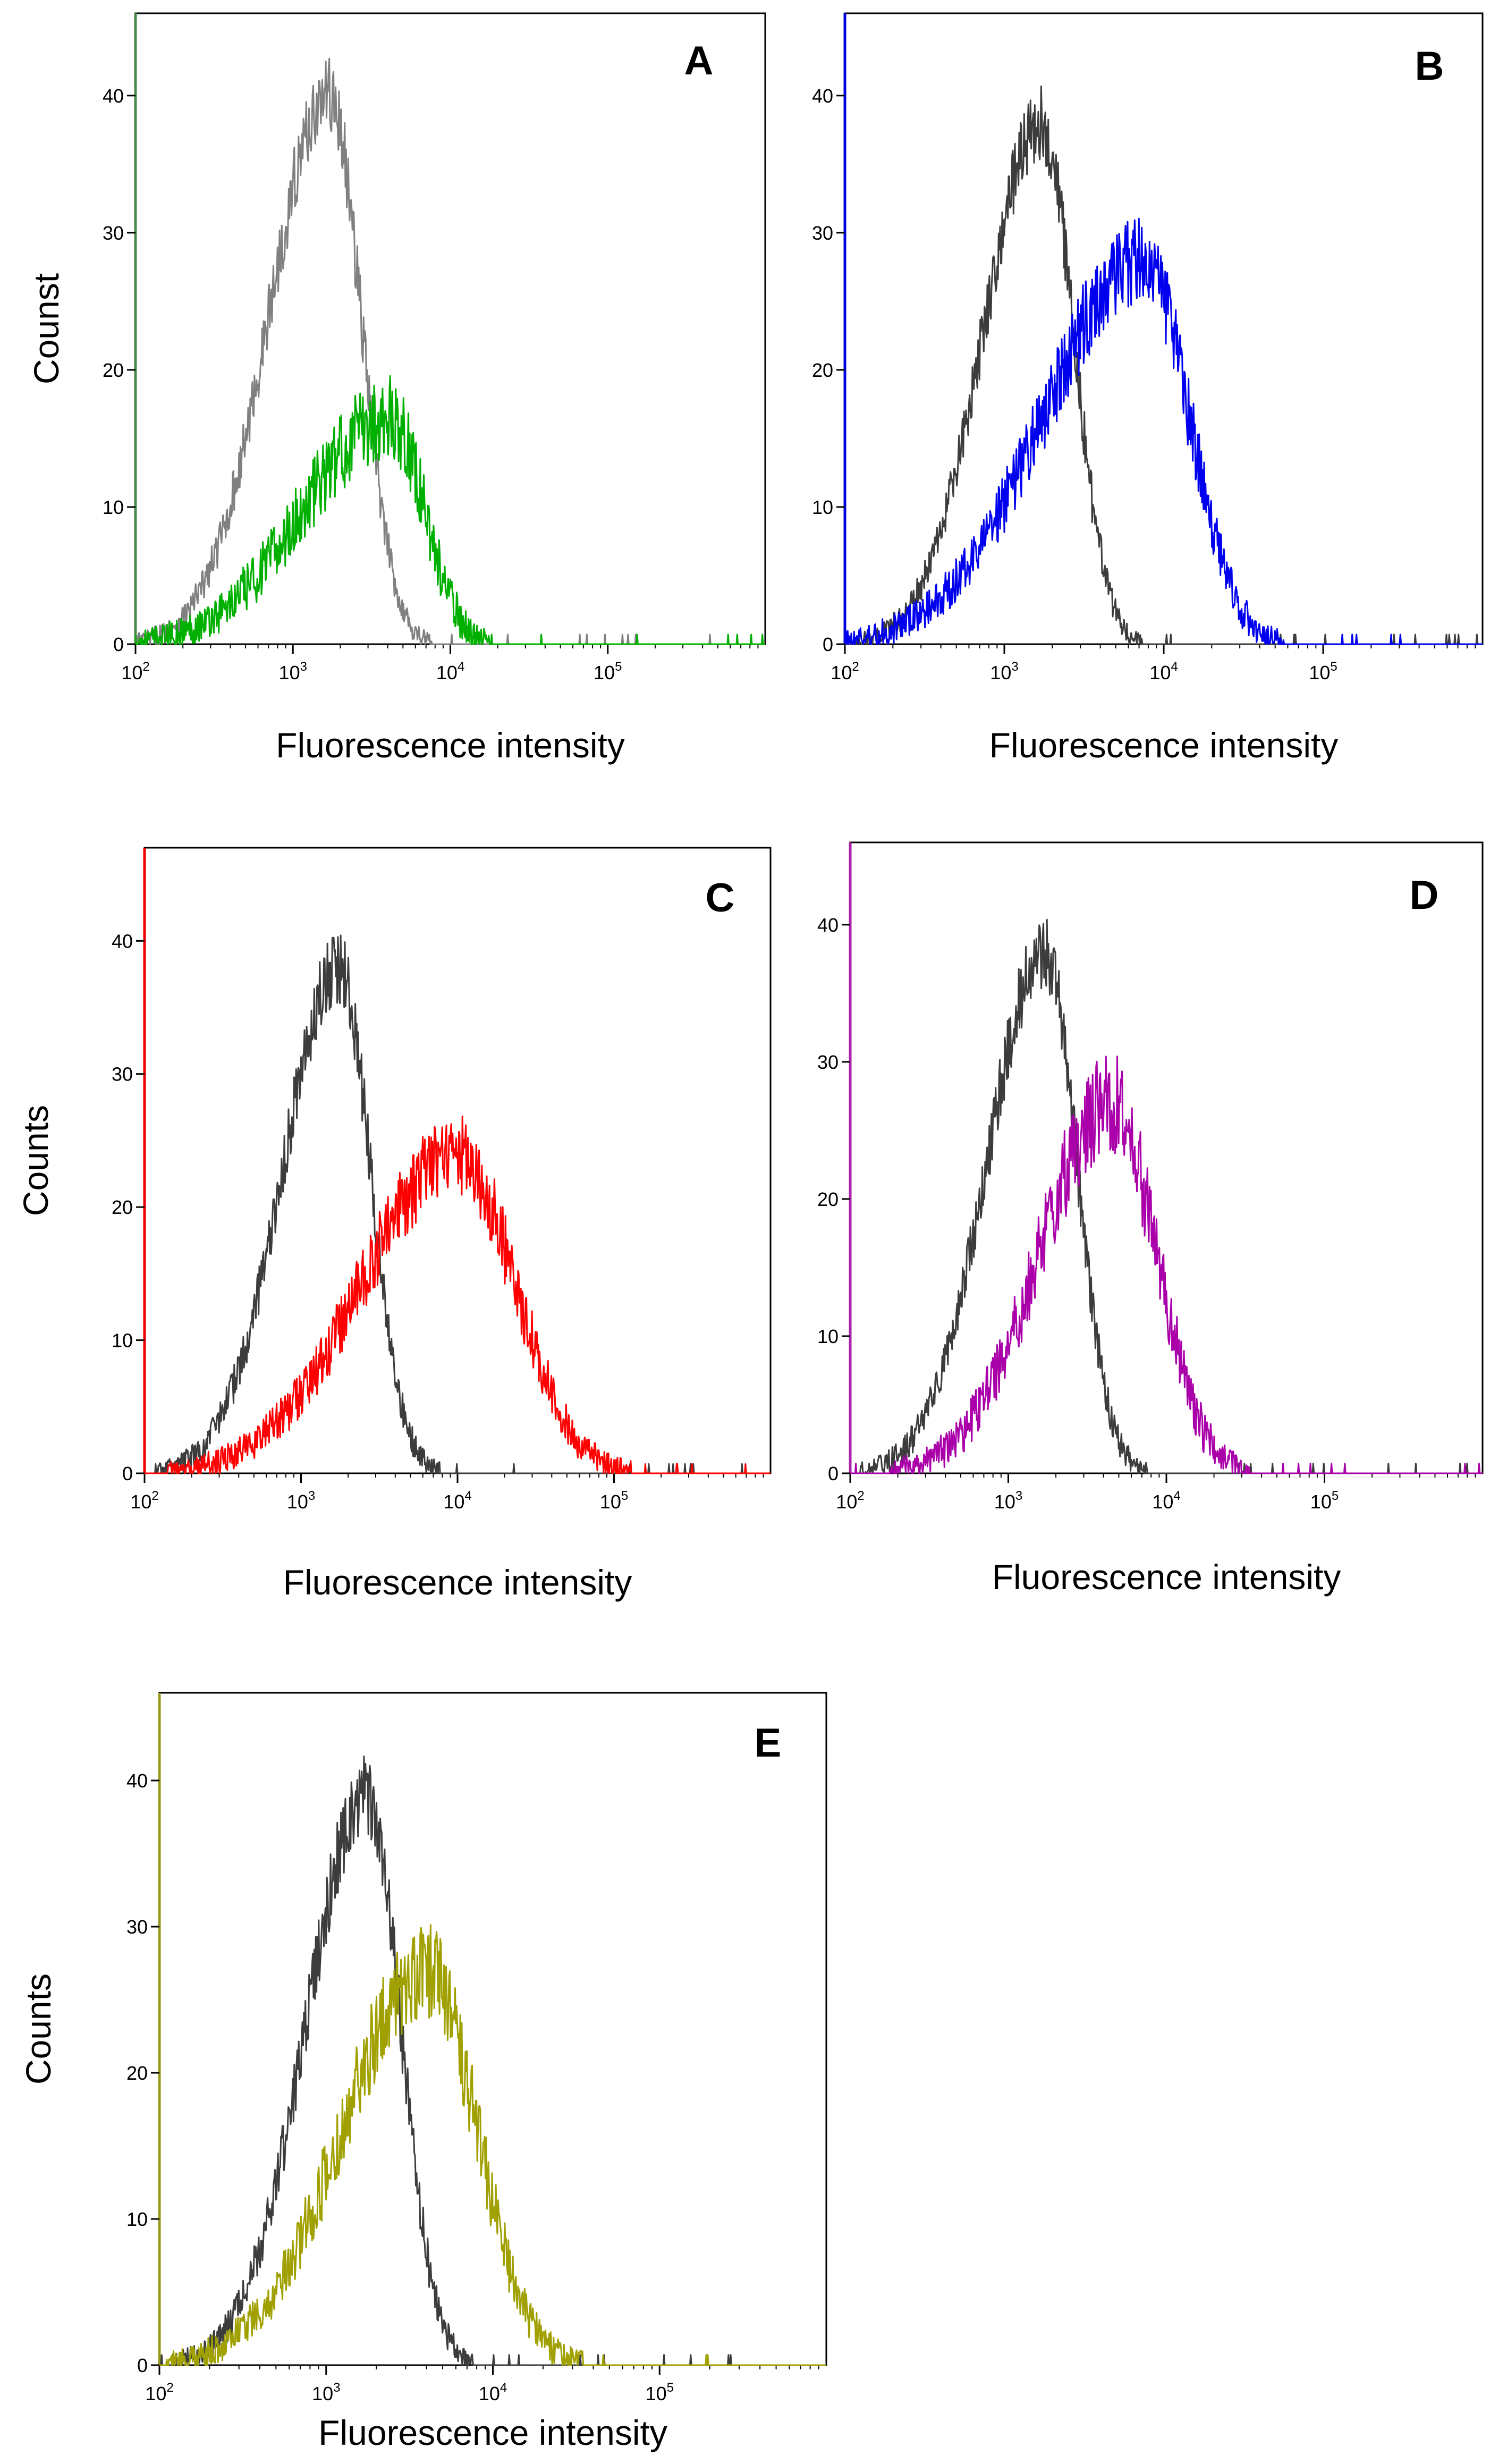 The image size is (1490, 2464). What do you see at coordinates (1429, 66) in the screenshot?
I see `panel-label: B` at bounding box center [1429, 66].